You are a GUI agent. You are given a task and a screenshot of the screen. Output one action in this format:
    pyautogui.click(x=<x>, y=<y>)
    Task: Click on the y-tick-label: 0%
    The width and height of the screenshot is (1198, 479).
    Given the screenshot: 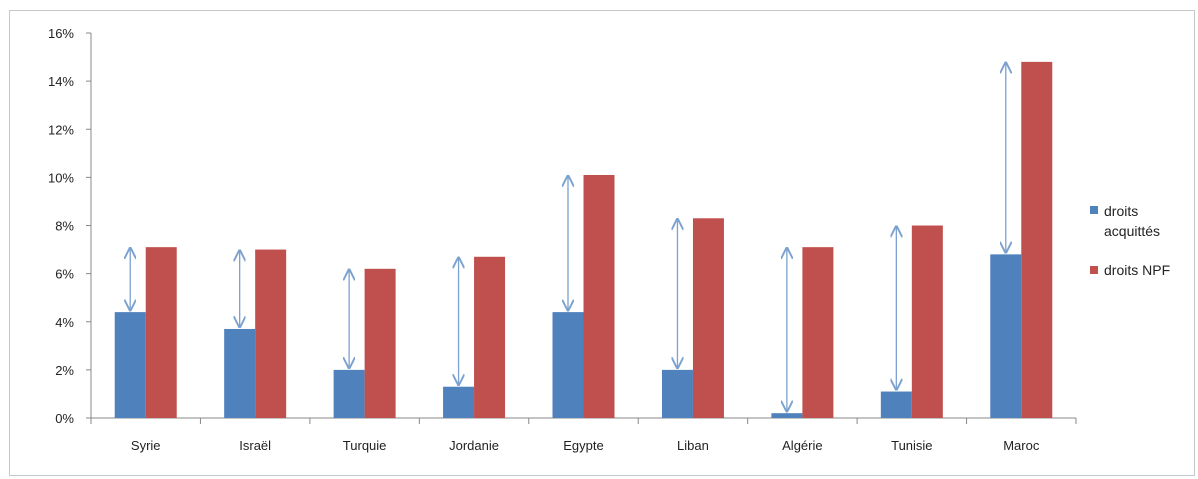 What is the action you would take?
    pyautogui.click(x=64, y=418)
    